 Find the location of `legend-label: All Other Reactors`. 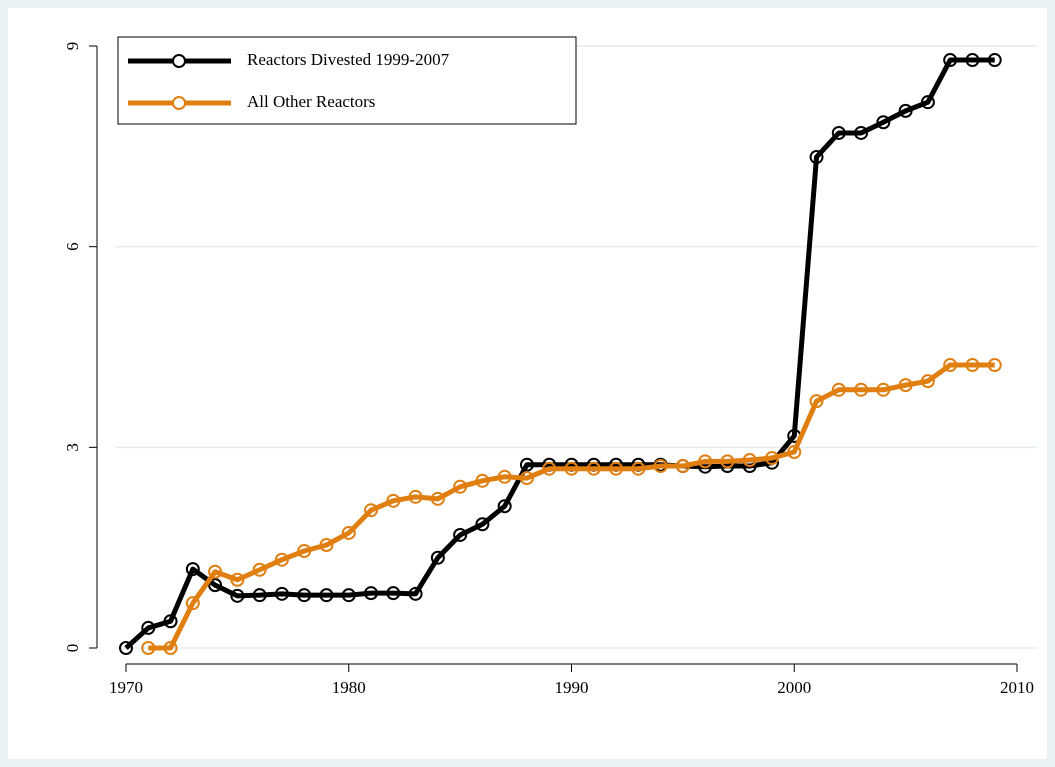

legend-label: All Other Reactors is located at coordinates (311, 101).